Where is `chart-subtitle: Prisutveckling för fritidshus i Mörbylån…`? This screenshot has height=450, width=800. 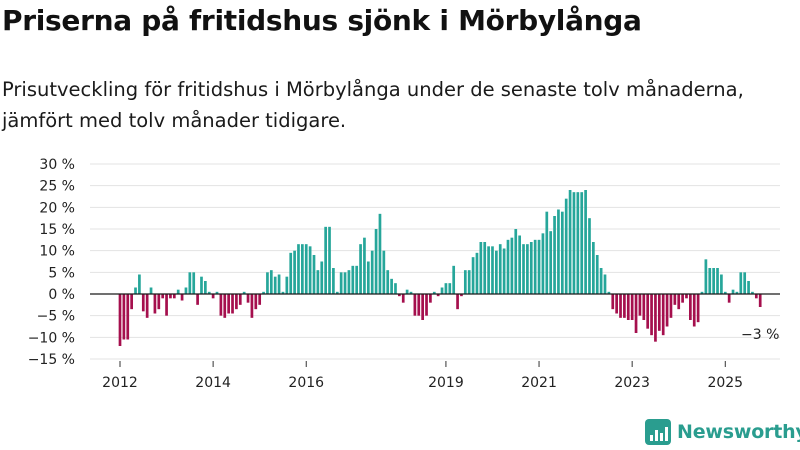 chart-subtitle: Prisutveckling för fritidshus i Mörbylån… is located at coordinates (373, 105).